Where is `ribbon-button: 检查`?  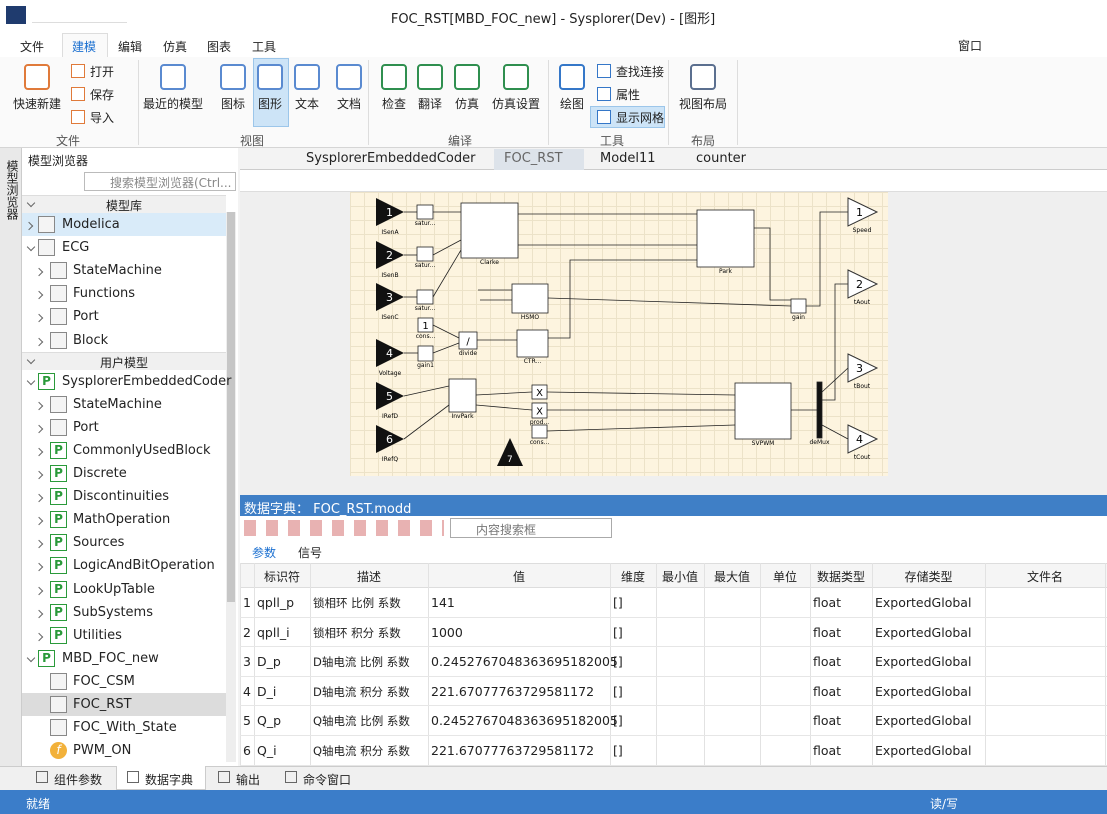 ribbon-button: 检查 is located at coordinates (394, 104).